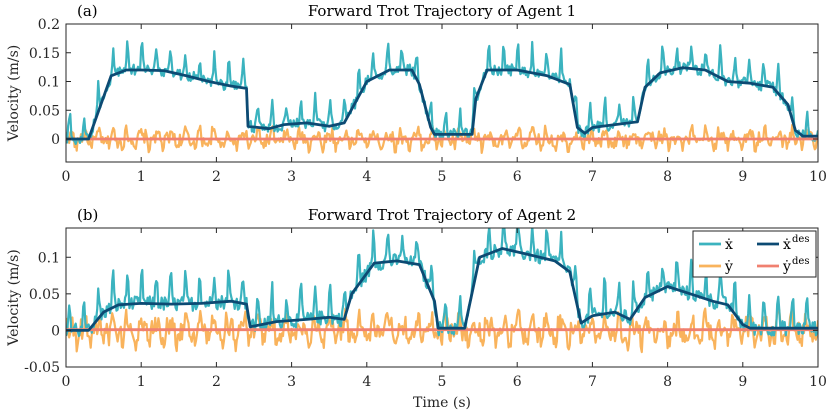 This screenshot has height=412, width=830. I want to click on y-tick-label: -0.05, so click(42, 368).